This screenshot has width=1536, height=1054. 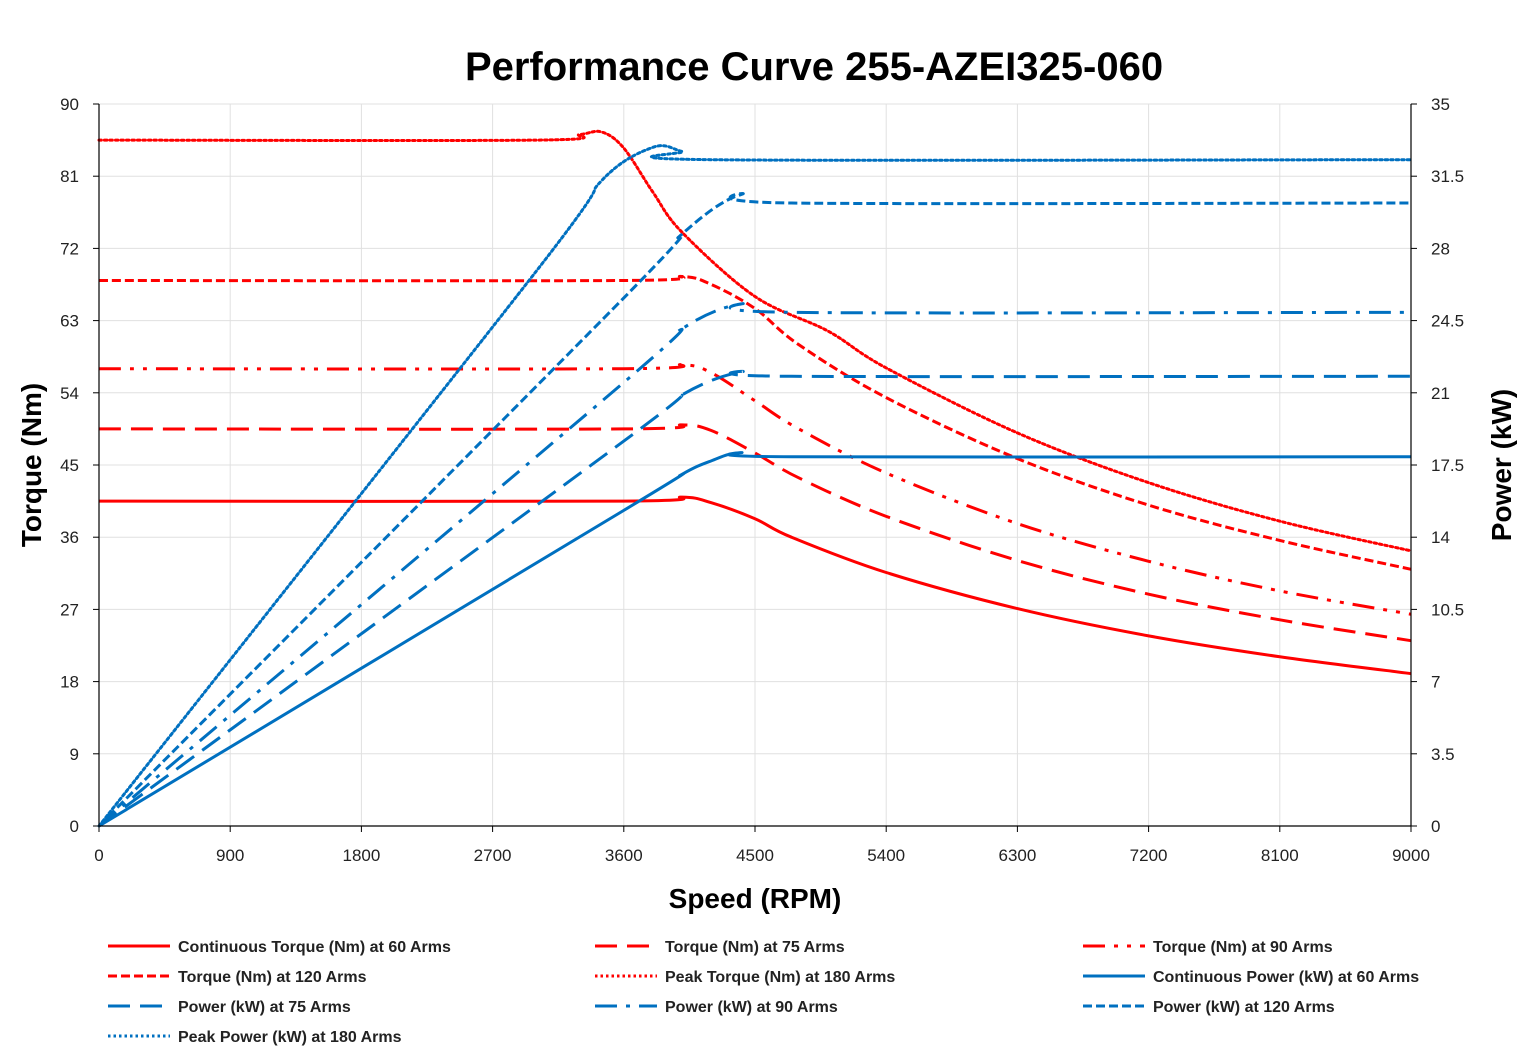 What do you see at coordinates (69, 537) in the screenshot?
I see `y-tick-label: 36` at bounding box center [69, 537].